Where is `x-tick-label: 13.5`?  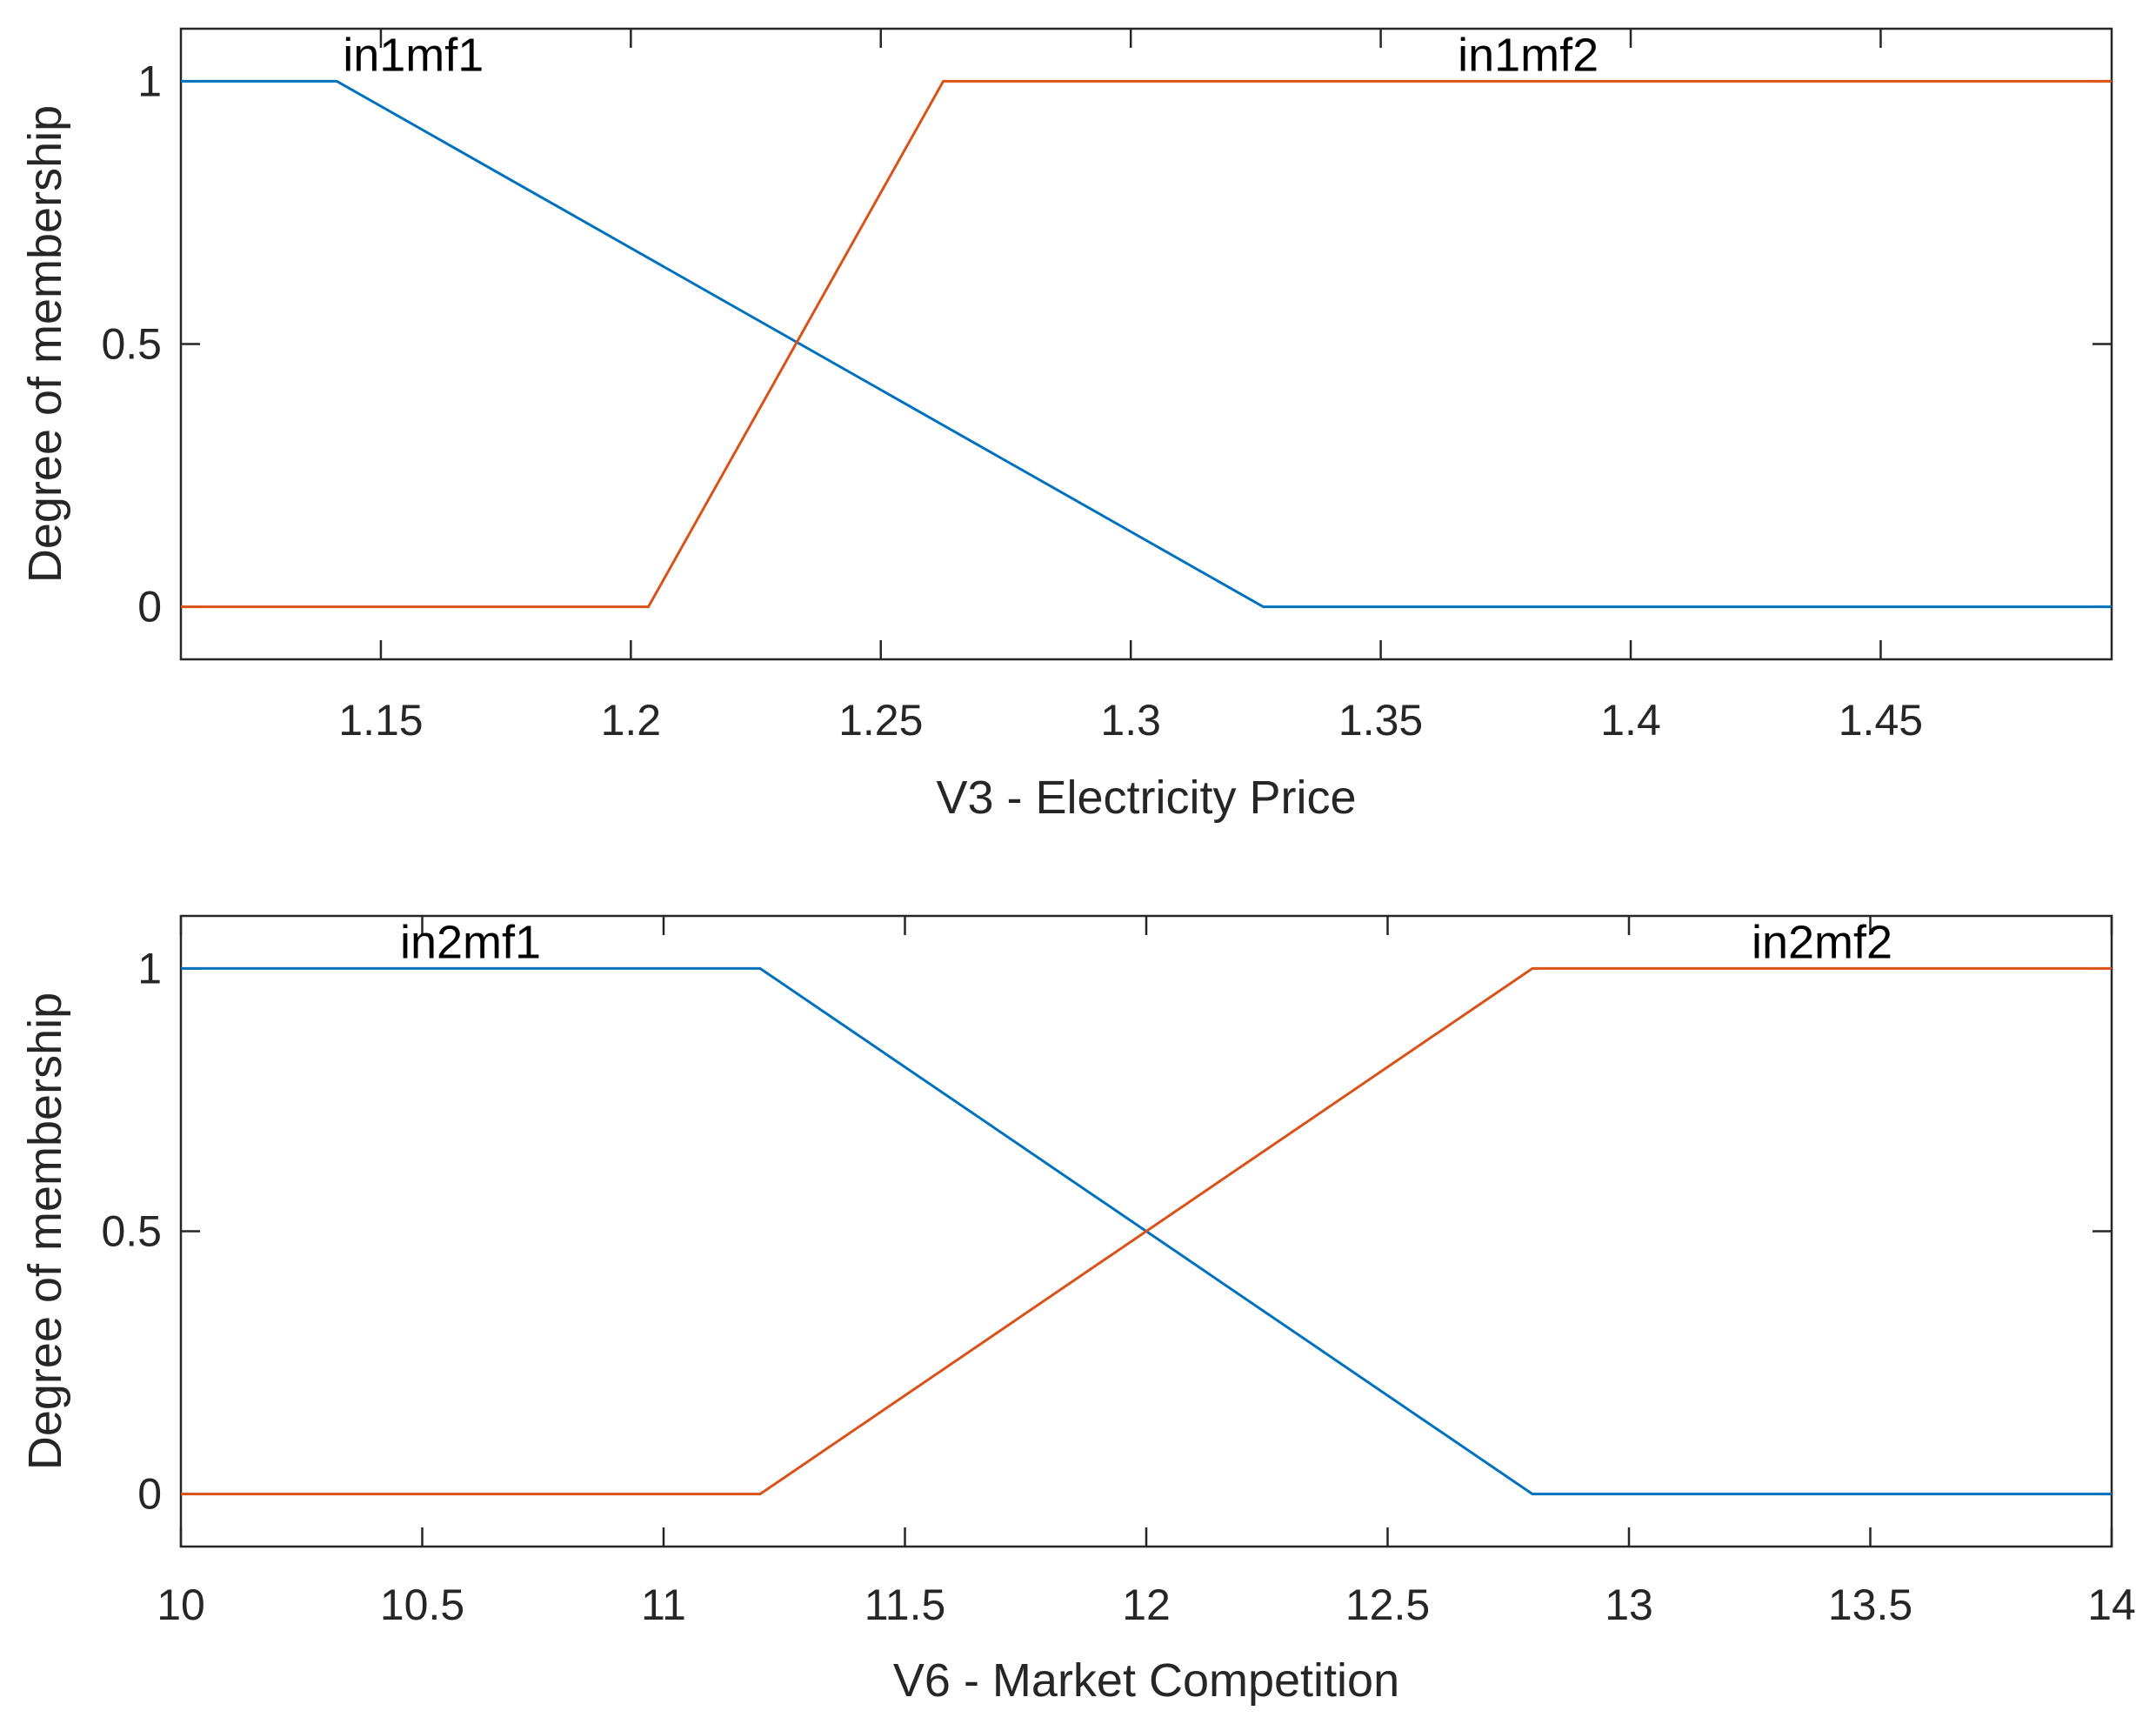 x-tick-label: 13.5 is located at coordinates (1870, 1605).